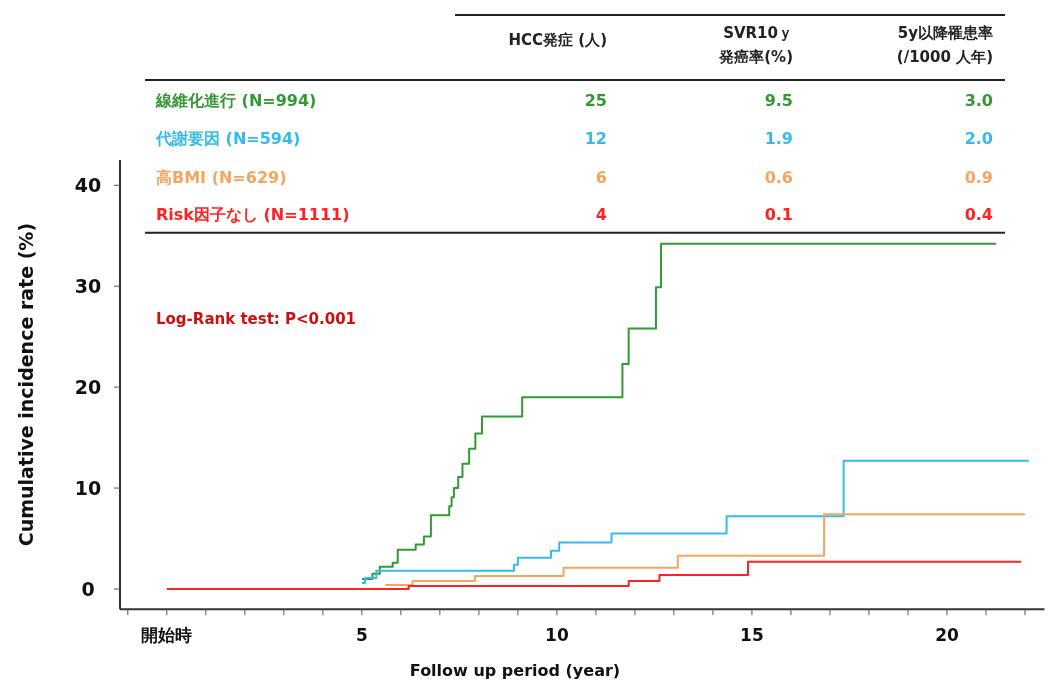 This screenshot has height=685, width=1060. I want to click on annotation: 4, so click(601, 214).